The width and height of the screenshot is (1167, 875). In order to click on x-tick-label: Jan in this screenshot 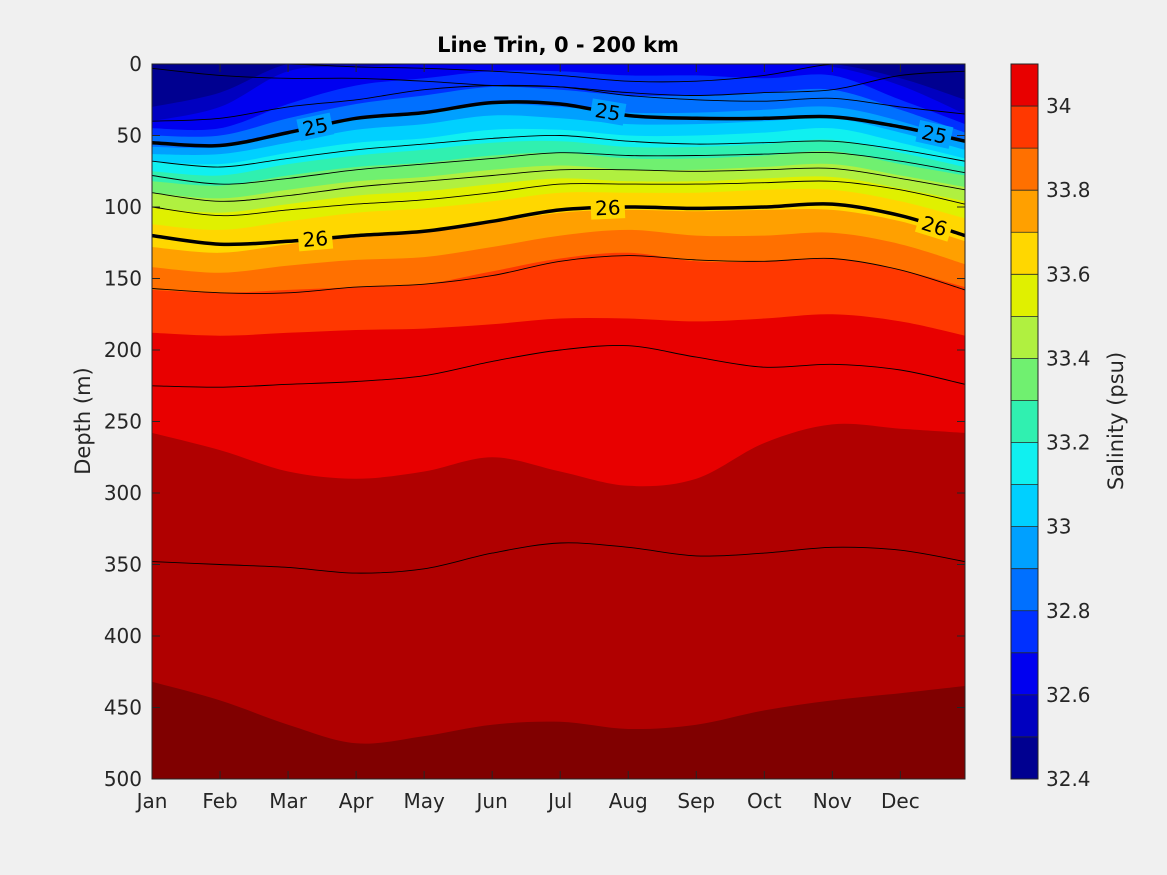, I will do `click(151, 801)`.